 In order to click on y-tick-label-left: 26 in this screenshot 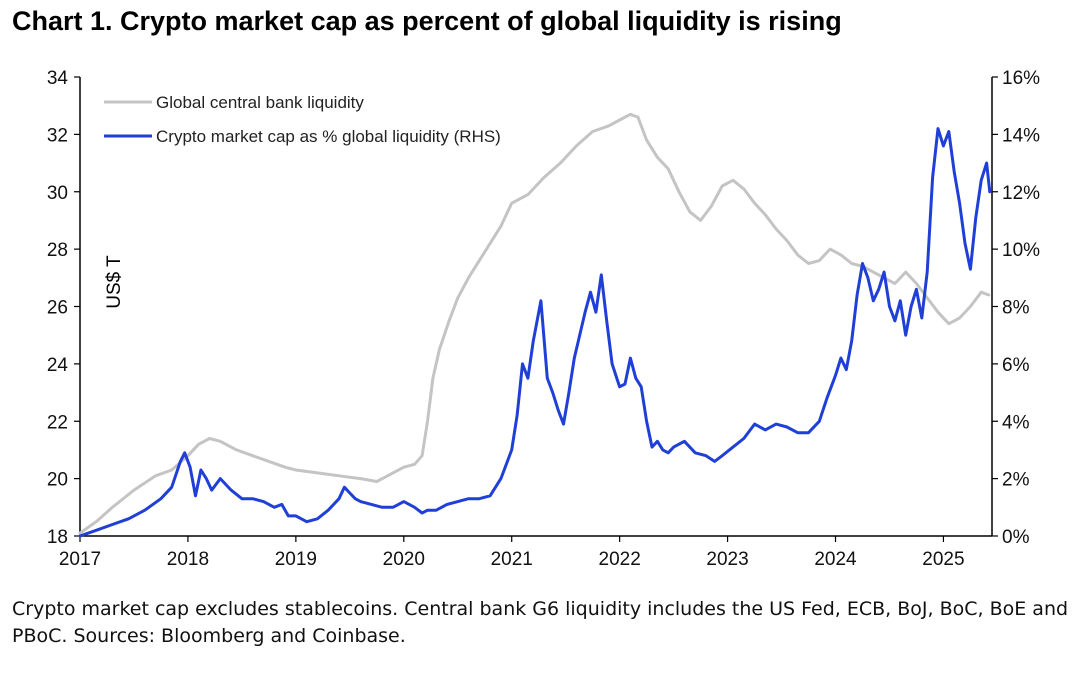, I will do `click(57, 308)`.